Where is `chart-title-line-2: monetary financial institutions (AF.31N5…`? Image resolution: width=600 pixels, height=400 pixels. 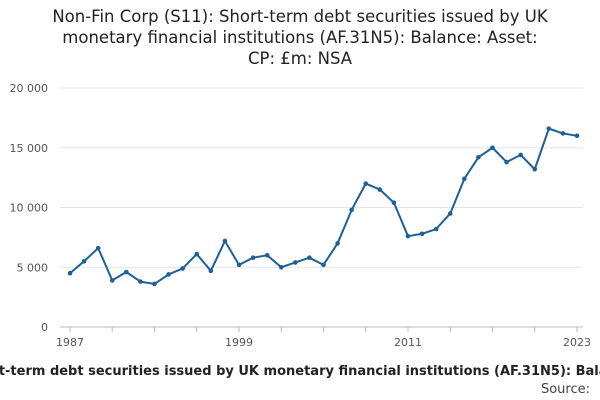 chart-title-line-2: monetary financial institutions (AF.31N5… is located at coordinates (300, 37).